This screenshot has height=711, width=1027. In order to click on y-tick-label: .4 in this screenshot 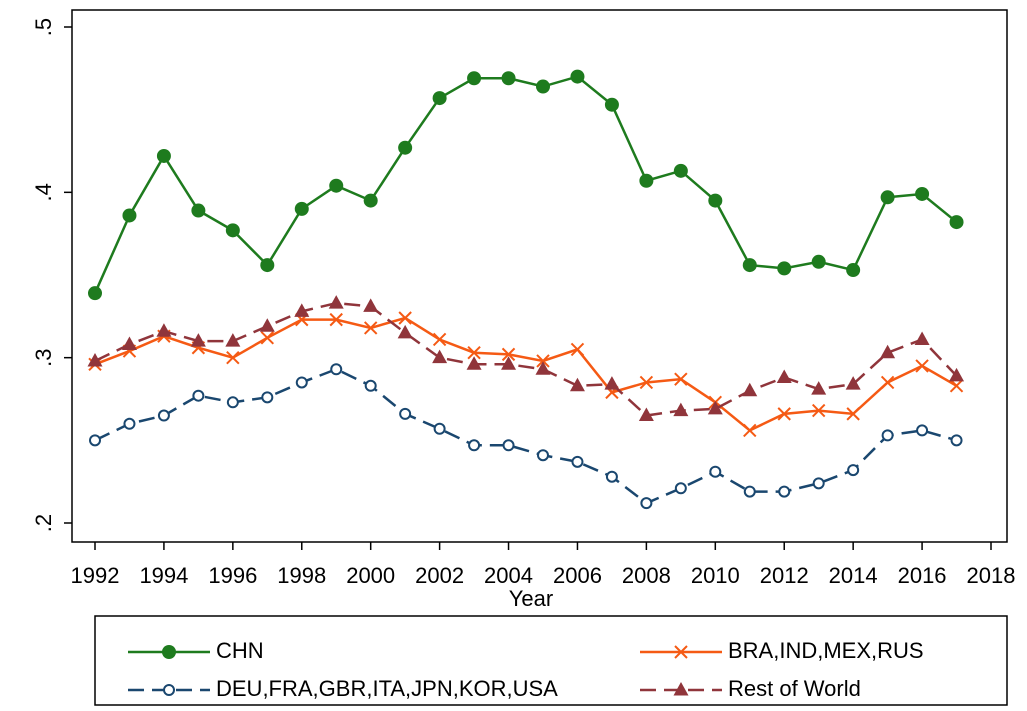, I will do `click(43, 192)`.